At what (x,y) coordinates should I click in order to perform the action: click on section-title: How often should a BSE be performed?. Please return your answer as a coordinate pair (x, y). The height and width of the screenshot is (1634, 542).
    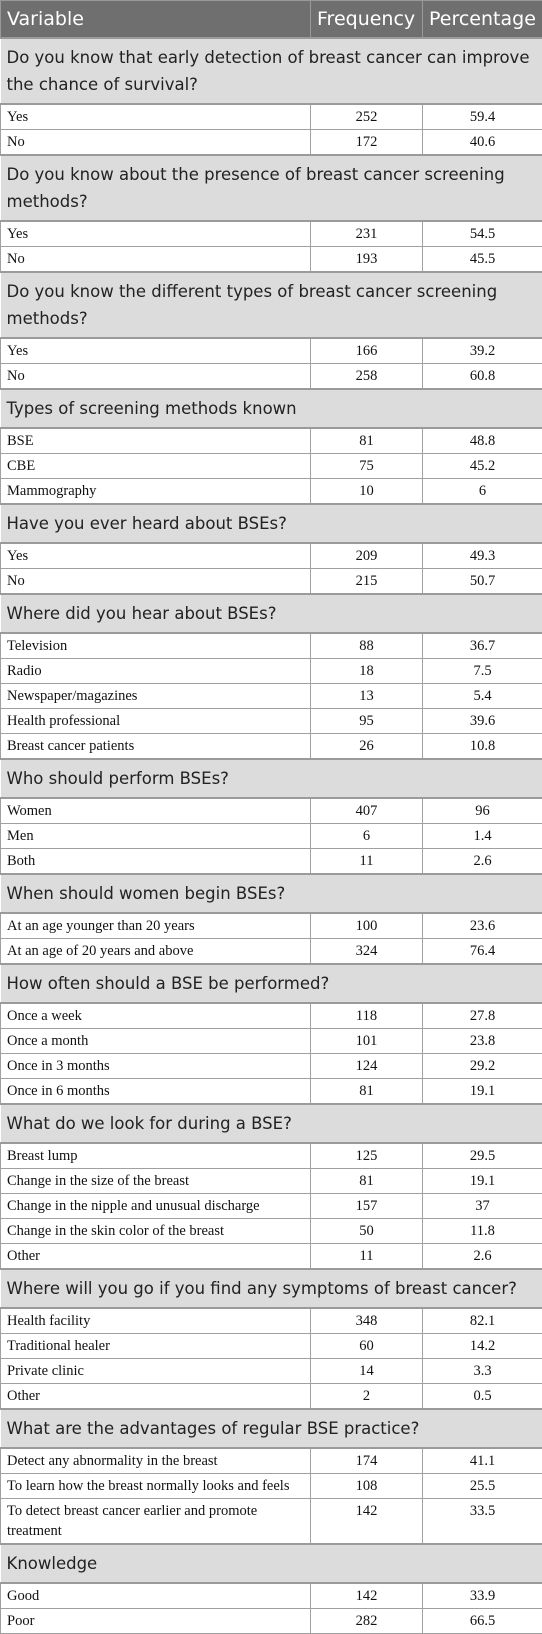
    Looking at the image, I should click on (271, 983).